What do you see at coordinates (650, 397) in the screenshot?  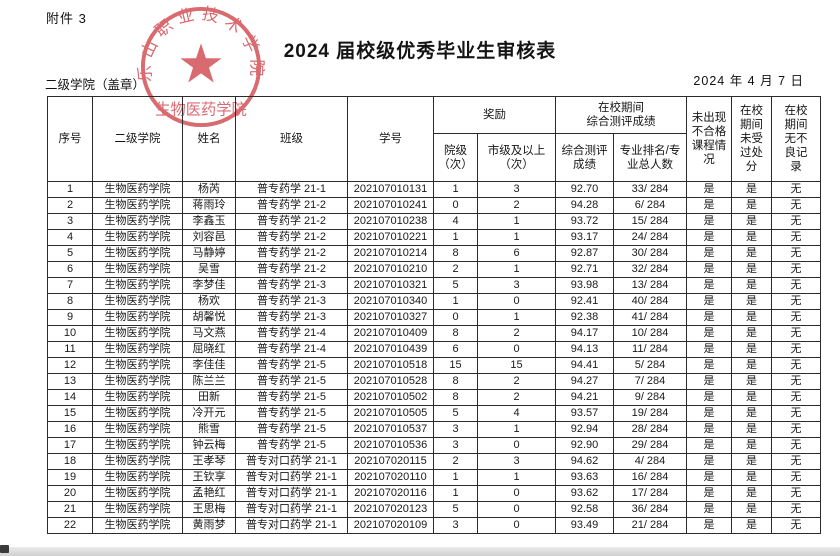 I see `cell-rank: 9/ 284` at bounding box center [650, 397].